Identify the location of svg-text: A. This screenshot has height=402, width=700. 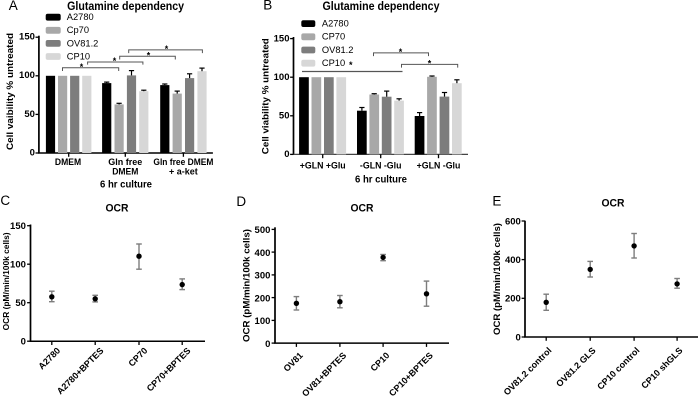
(13, 6).